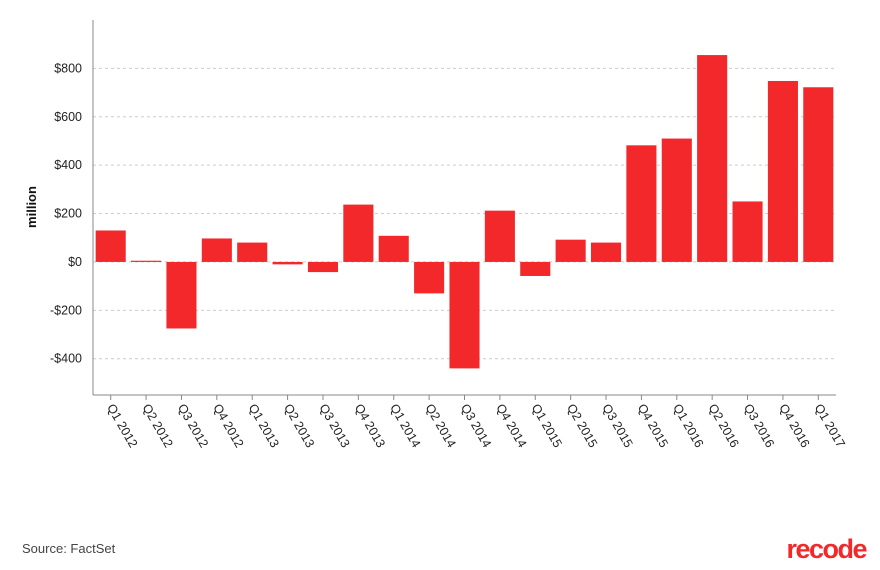  Describe the element at coordinates (334, 426) in the screenshot. I see `x-tick-label: Q3 2013` at that location.